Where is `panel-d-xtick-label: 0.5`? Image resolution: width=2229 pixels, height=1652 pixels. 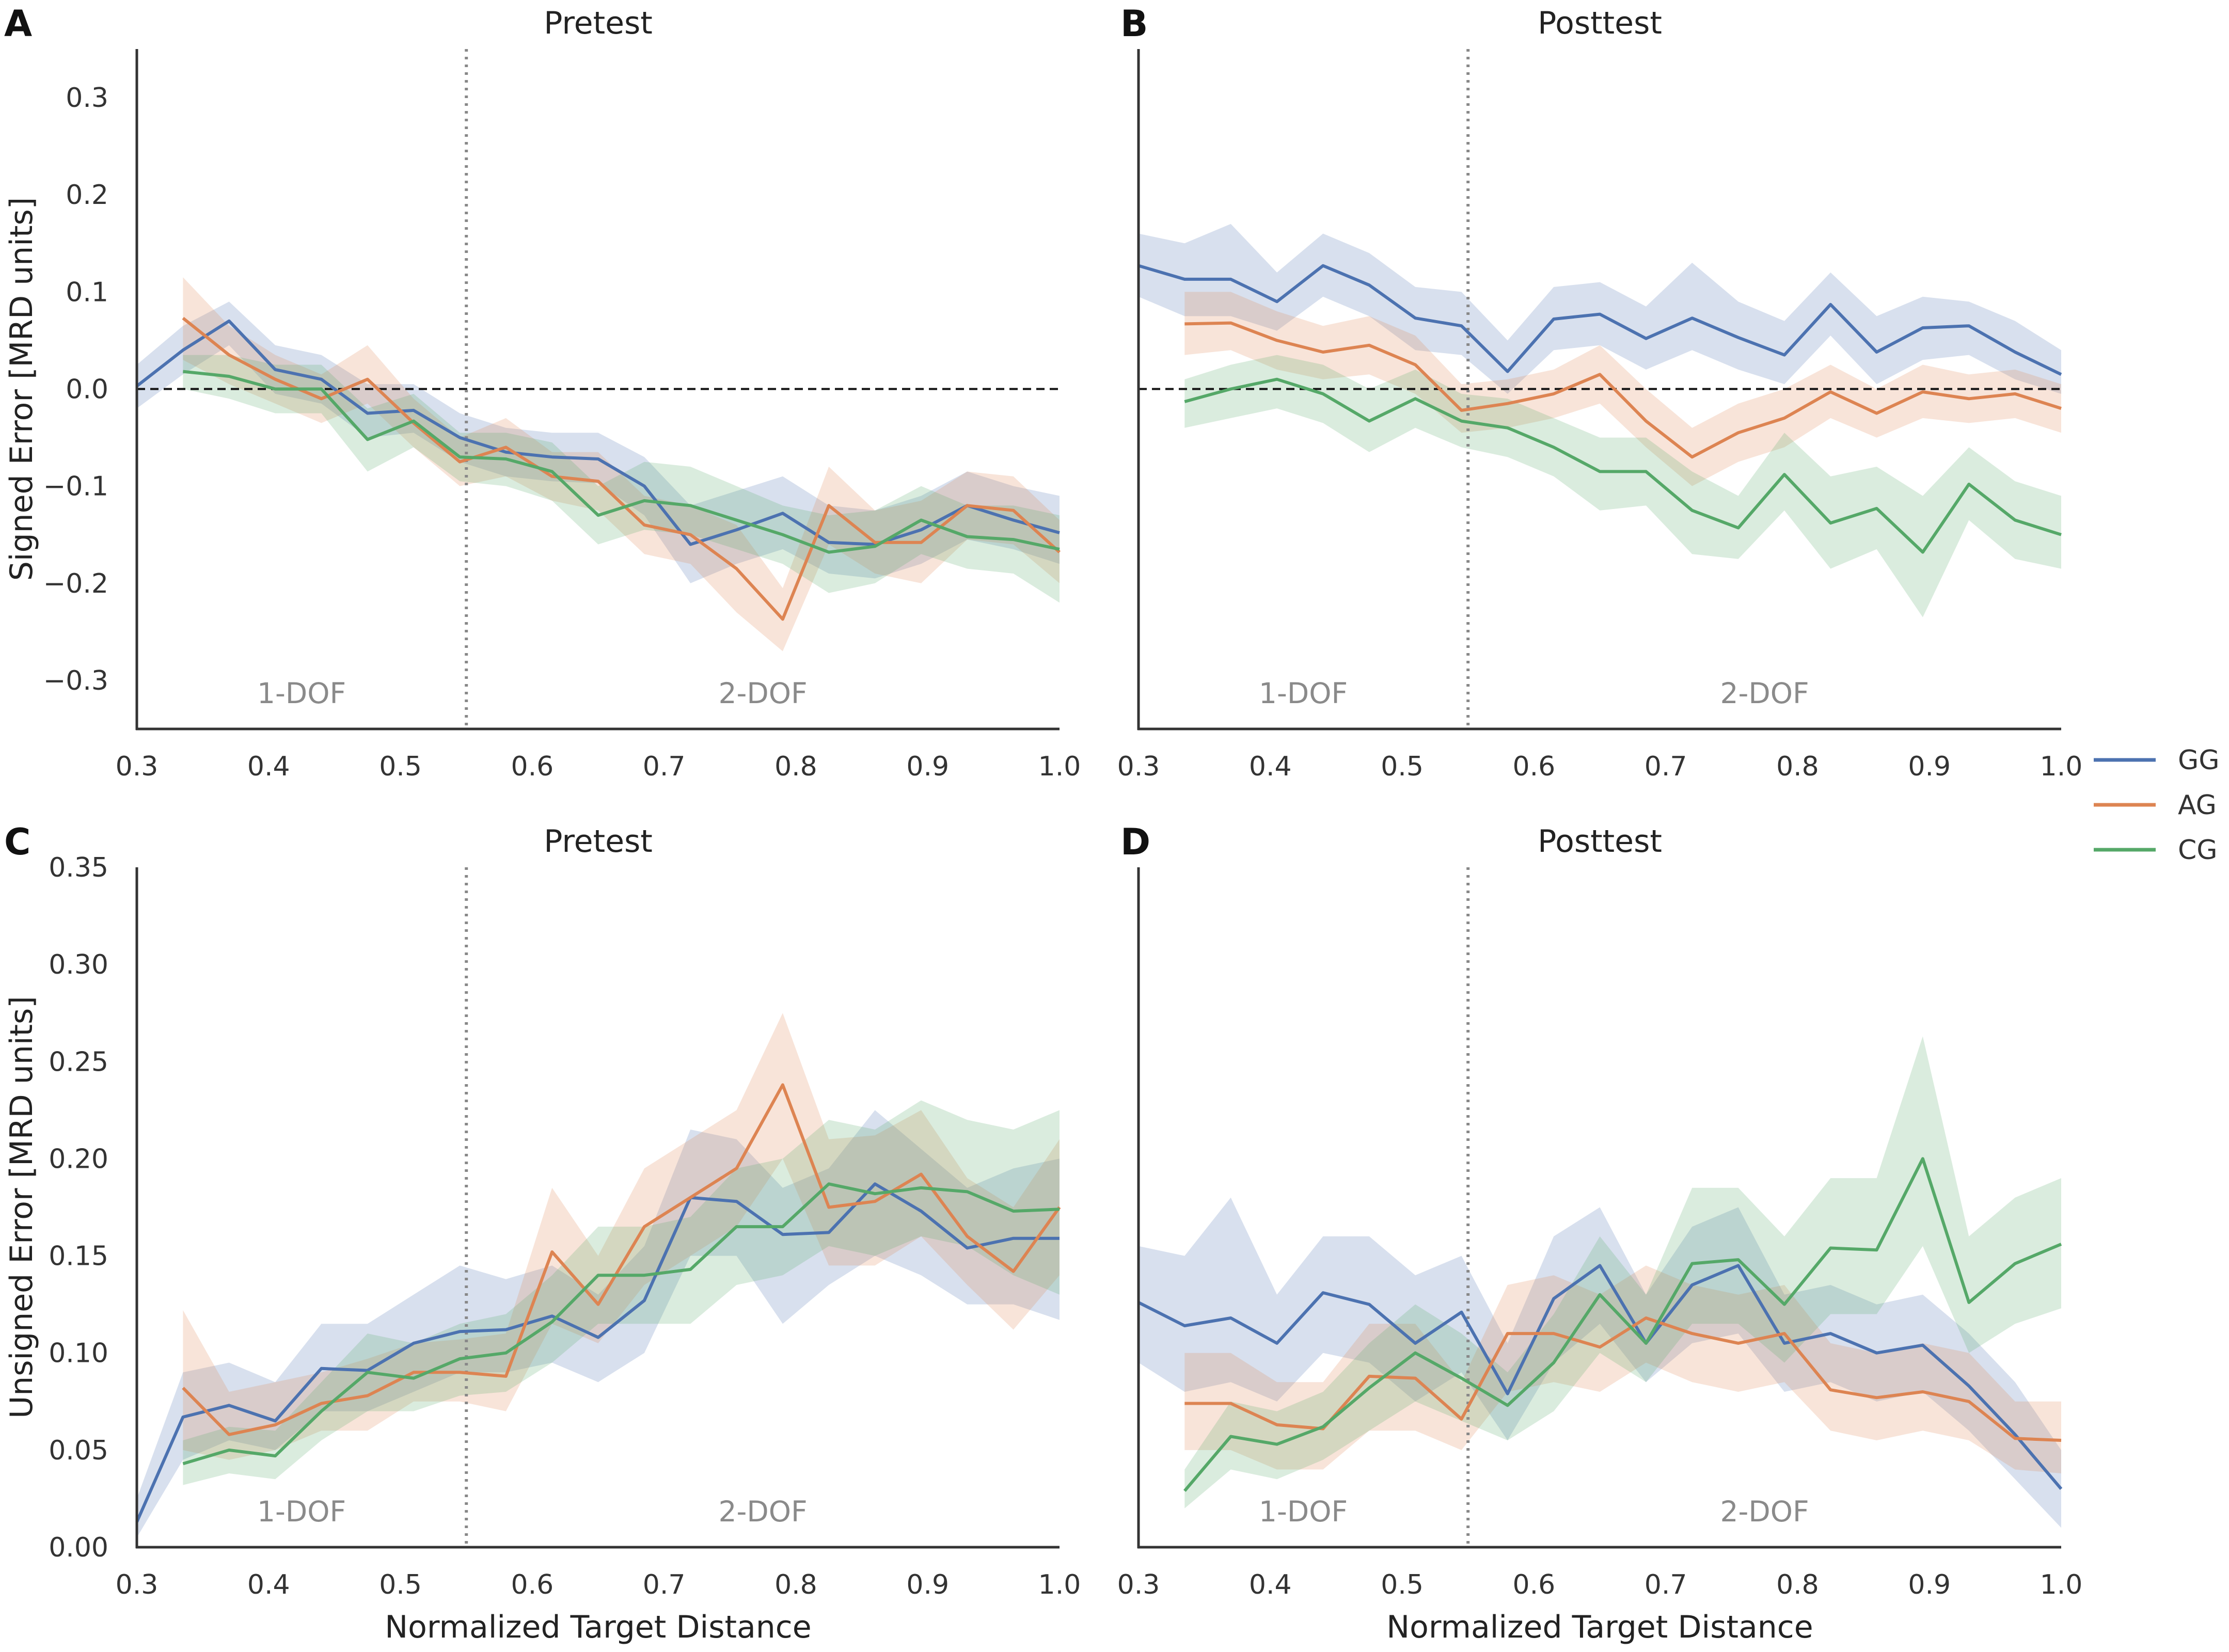
panel-d-xtick-label: 0.5 is located at coordinates (1402, 1584).